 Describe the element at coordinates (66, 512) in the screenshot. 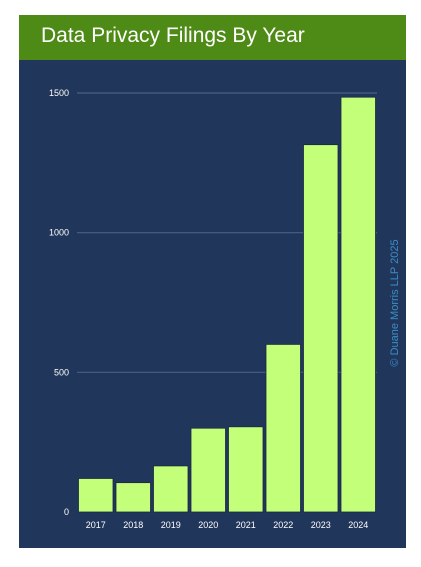

I see `y-tick-label-0: 0` at that location.